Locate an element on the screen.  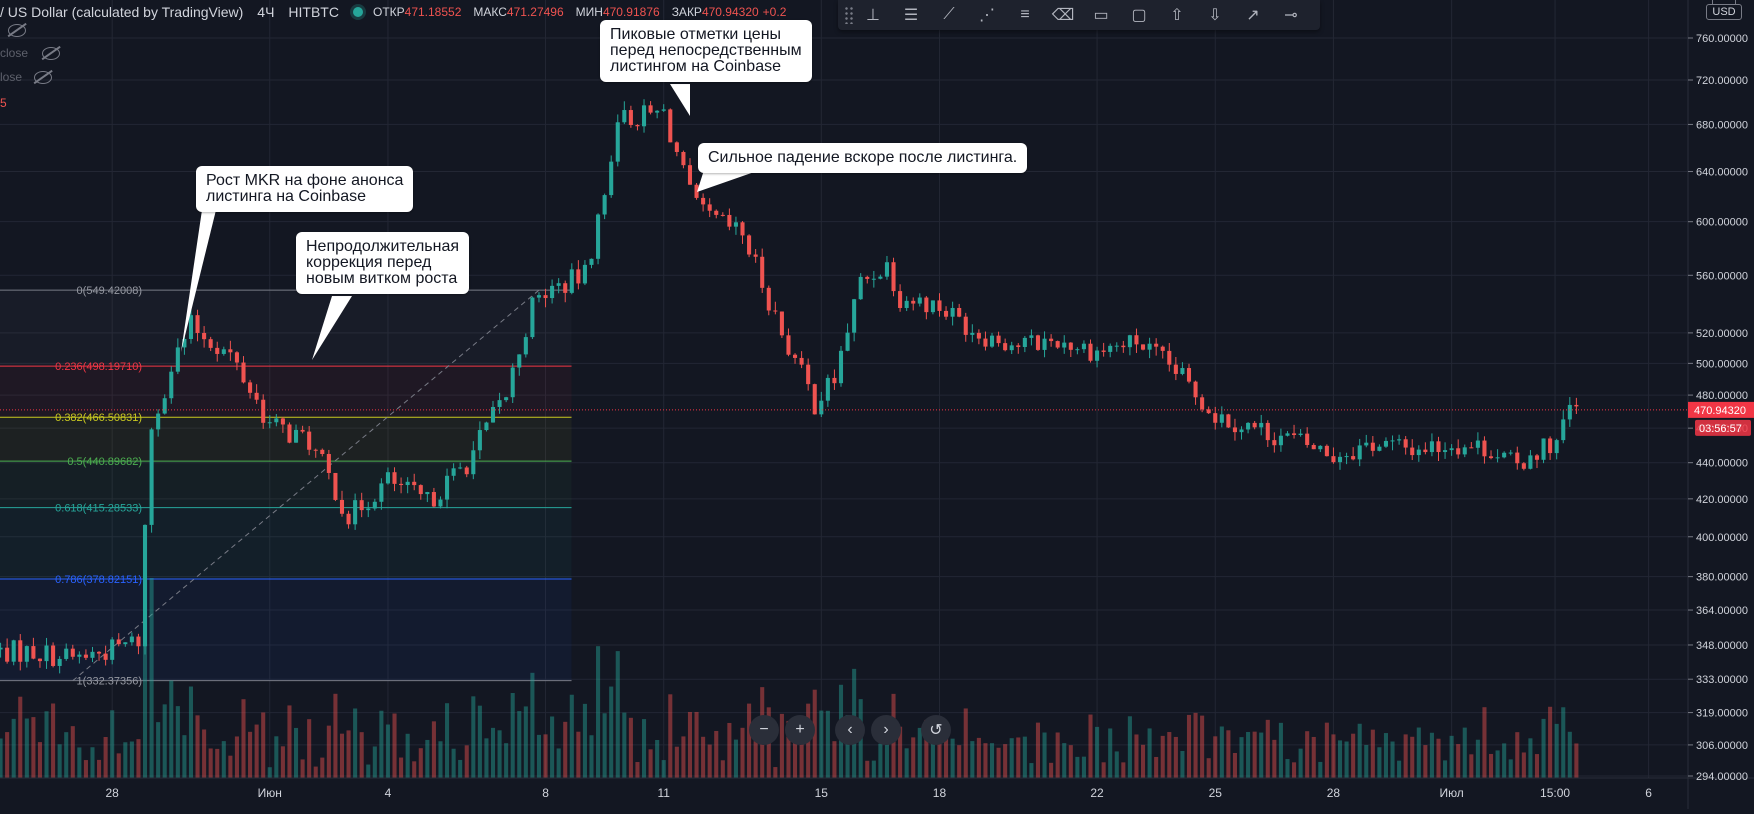
eraser-icon: ⌫ is located at coordinates (1063, 15).